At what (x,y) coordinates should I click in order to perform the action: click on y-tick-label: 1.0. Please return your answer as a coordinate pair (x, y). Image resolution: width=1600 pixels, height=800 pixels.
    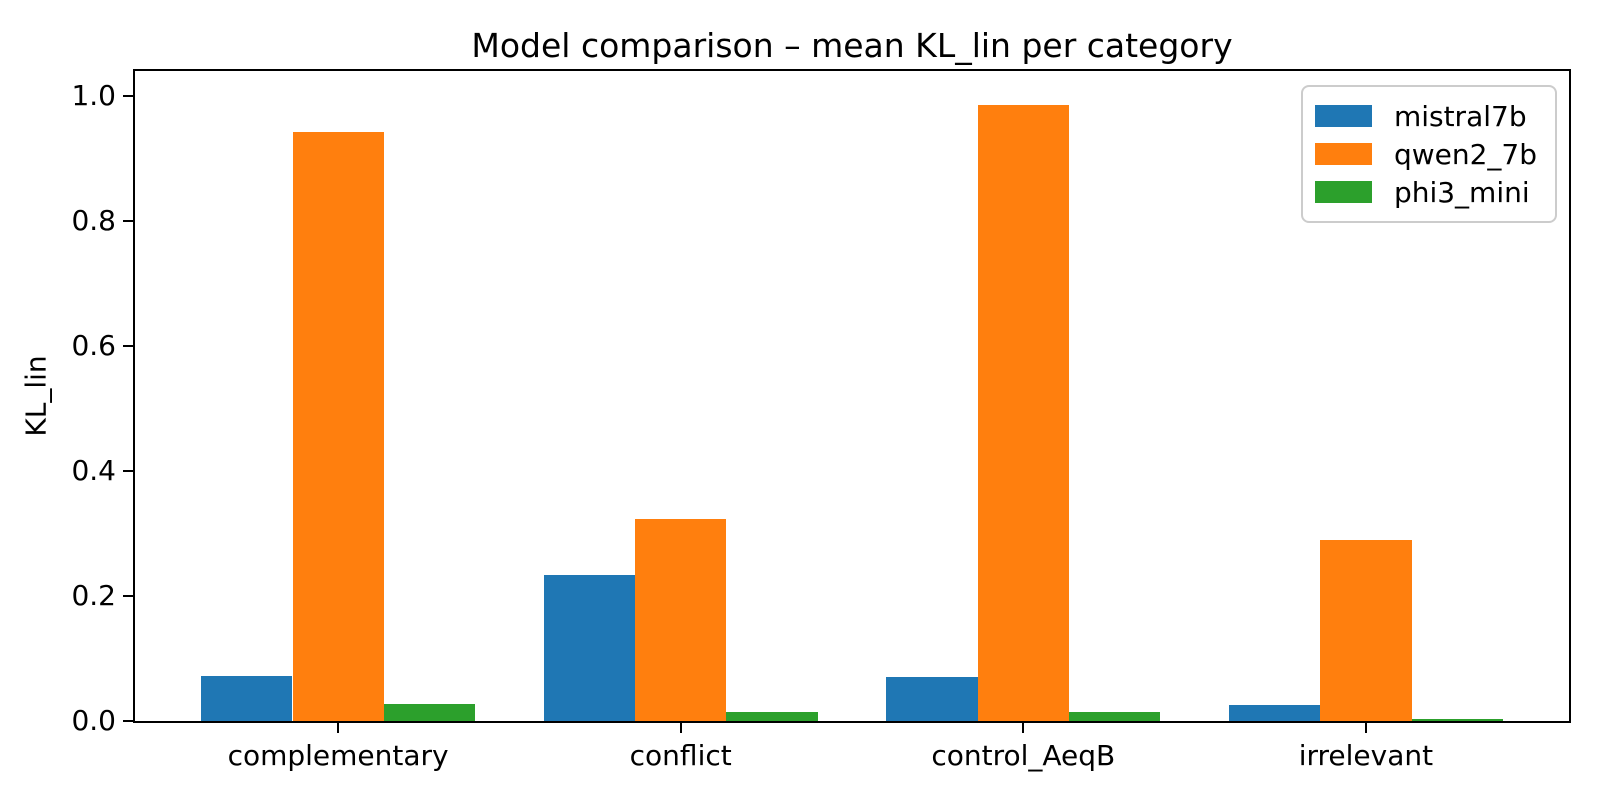
    Looking at the image, I should click on (93, 95).